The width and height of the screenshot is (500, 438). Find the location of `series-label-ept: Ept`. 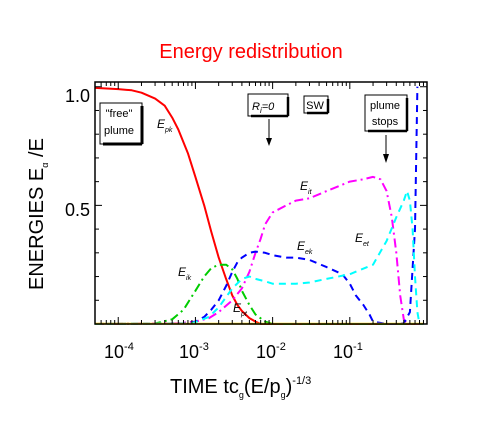

series-label-ept: Ept is located at coordinates (240, 309).